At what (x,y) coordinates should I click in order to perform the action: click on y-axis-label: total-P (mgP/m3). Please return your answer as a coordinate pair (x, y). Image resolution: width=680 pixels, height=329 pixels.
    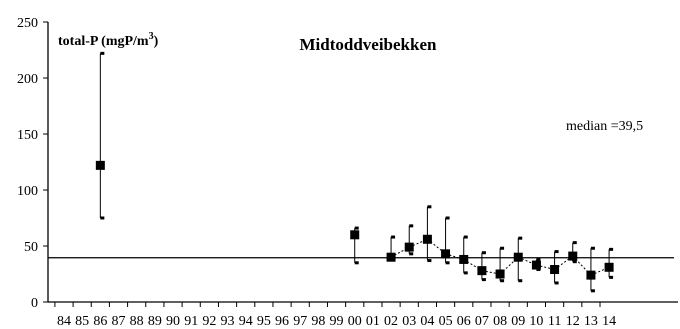
    Looking at the image, I should click on (108, 40).